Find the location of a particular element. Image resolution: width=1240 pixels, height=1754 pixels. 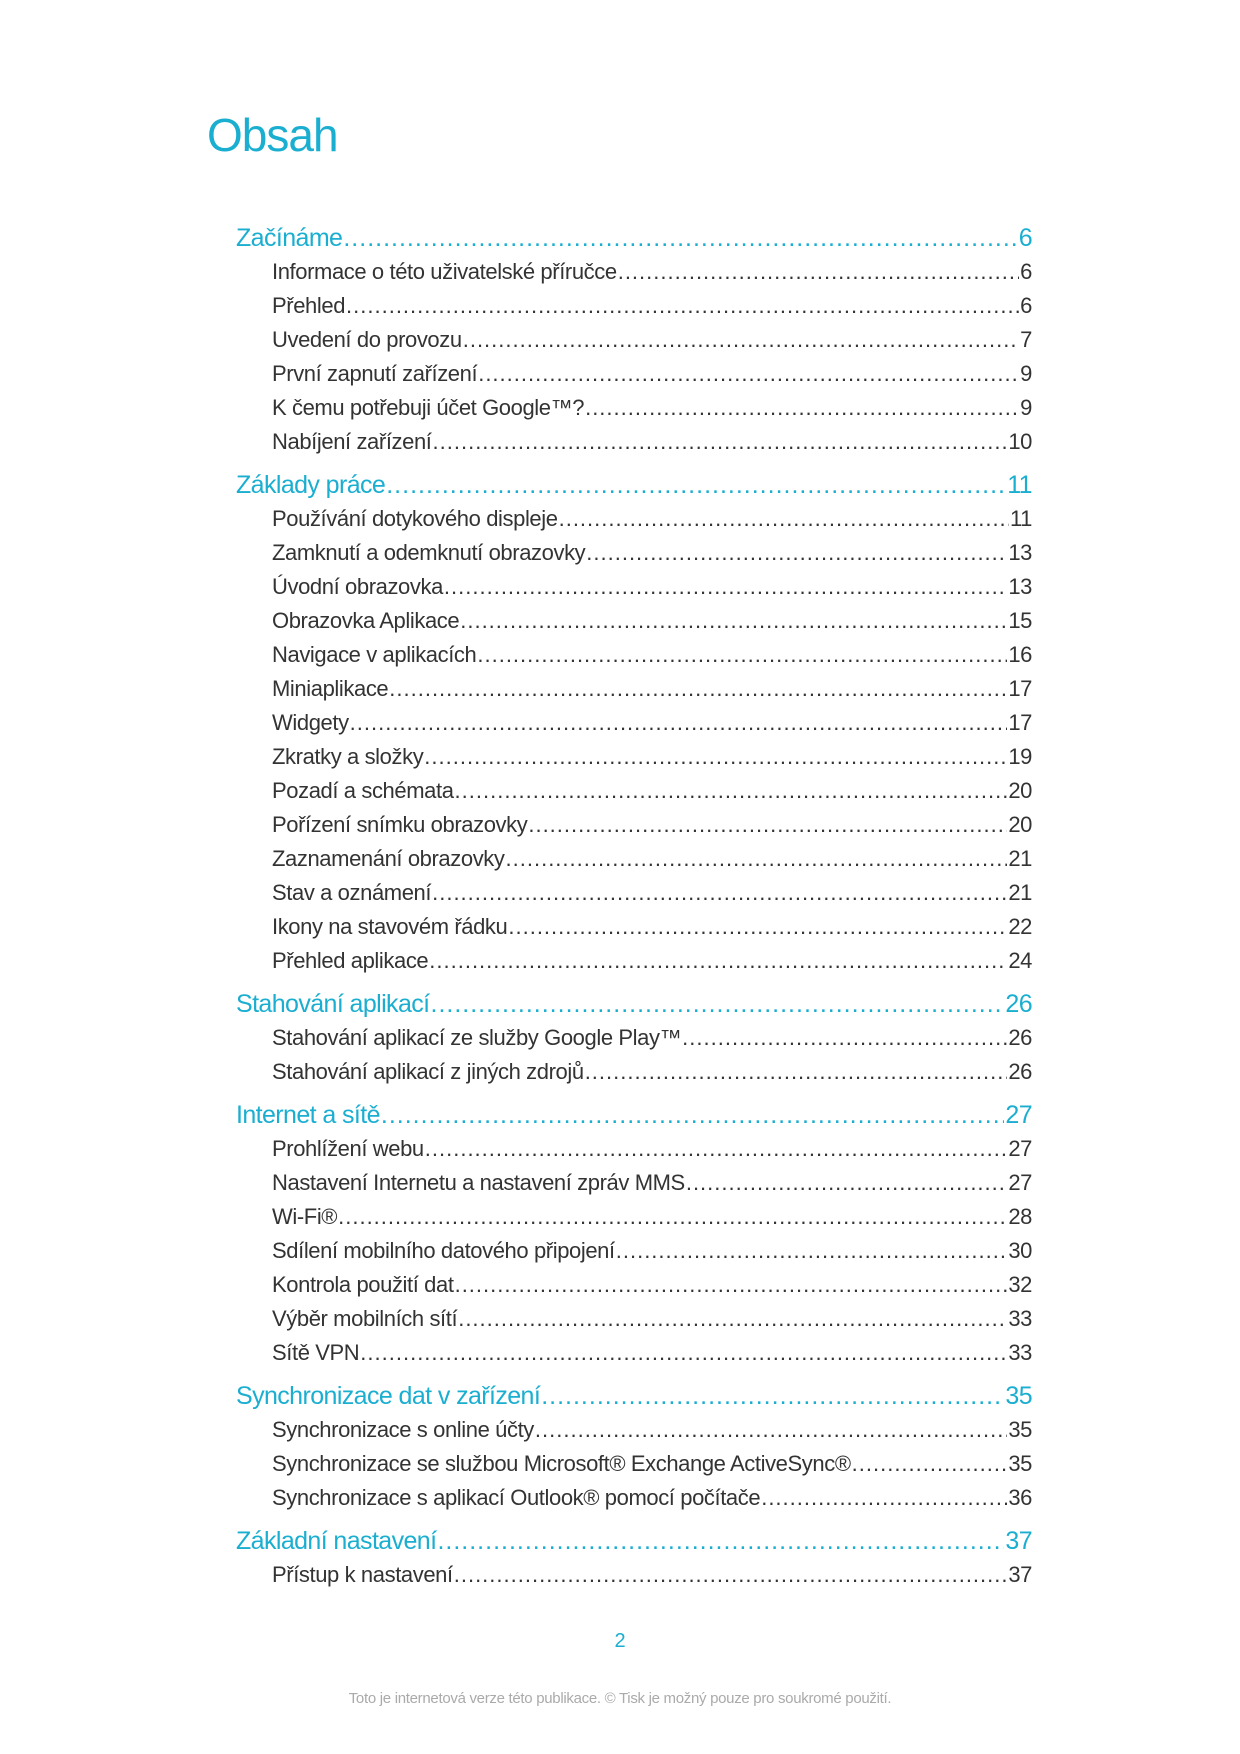

toc-item: Stav a oznámení 21 is located at coordinates (634, 893).